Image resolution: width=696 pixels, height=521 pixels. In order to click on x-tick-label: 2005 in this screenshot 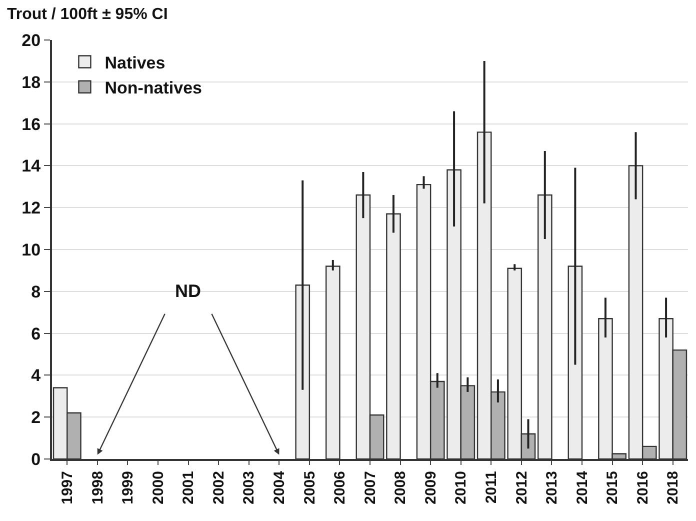, I will do `click(309, 487)`.